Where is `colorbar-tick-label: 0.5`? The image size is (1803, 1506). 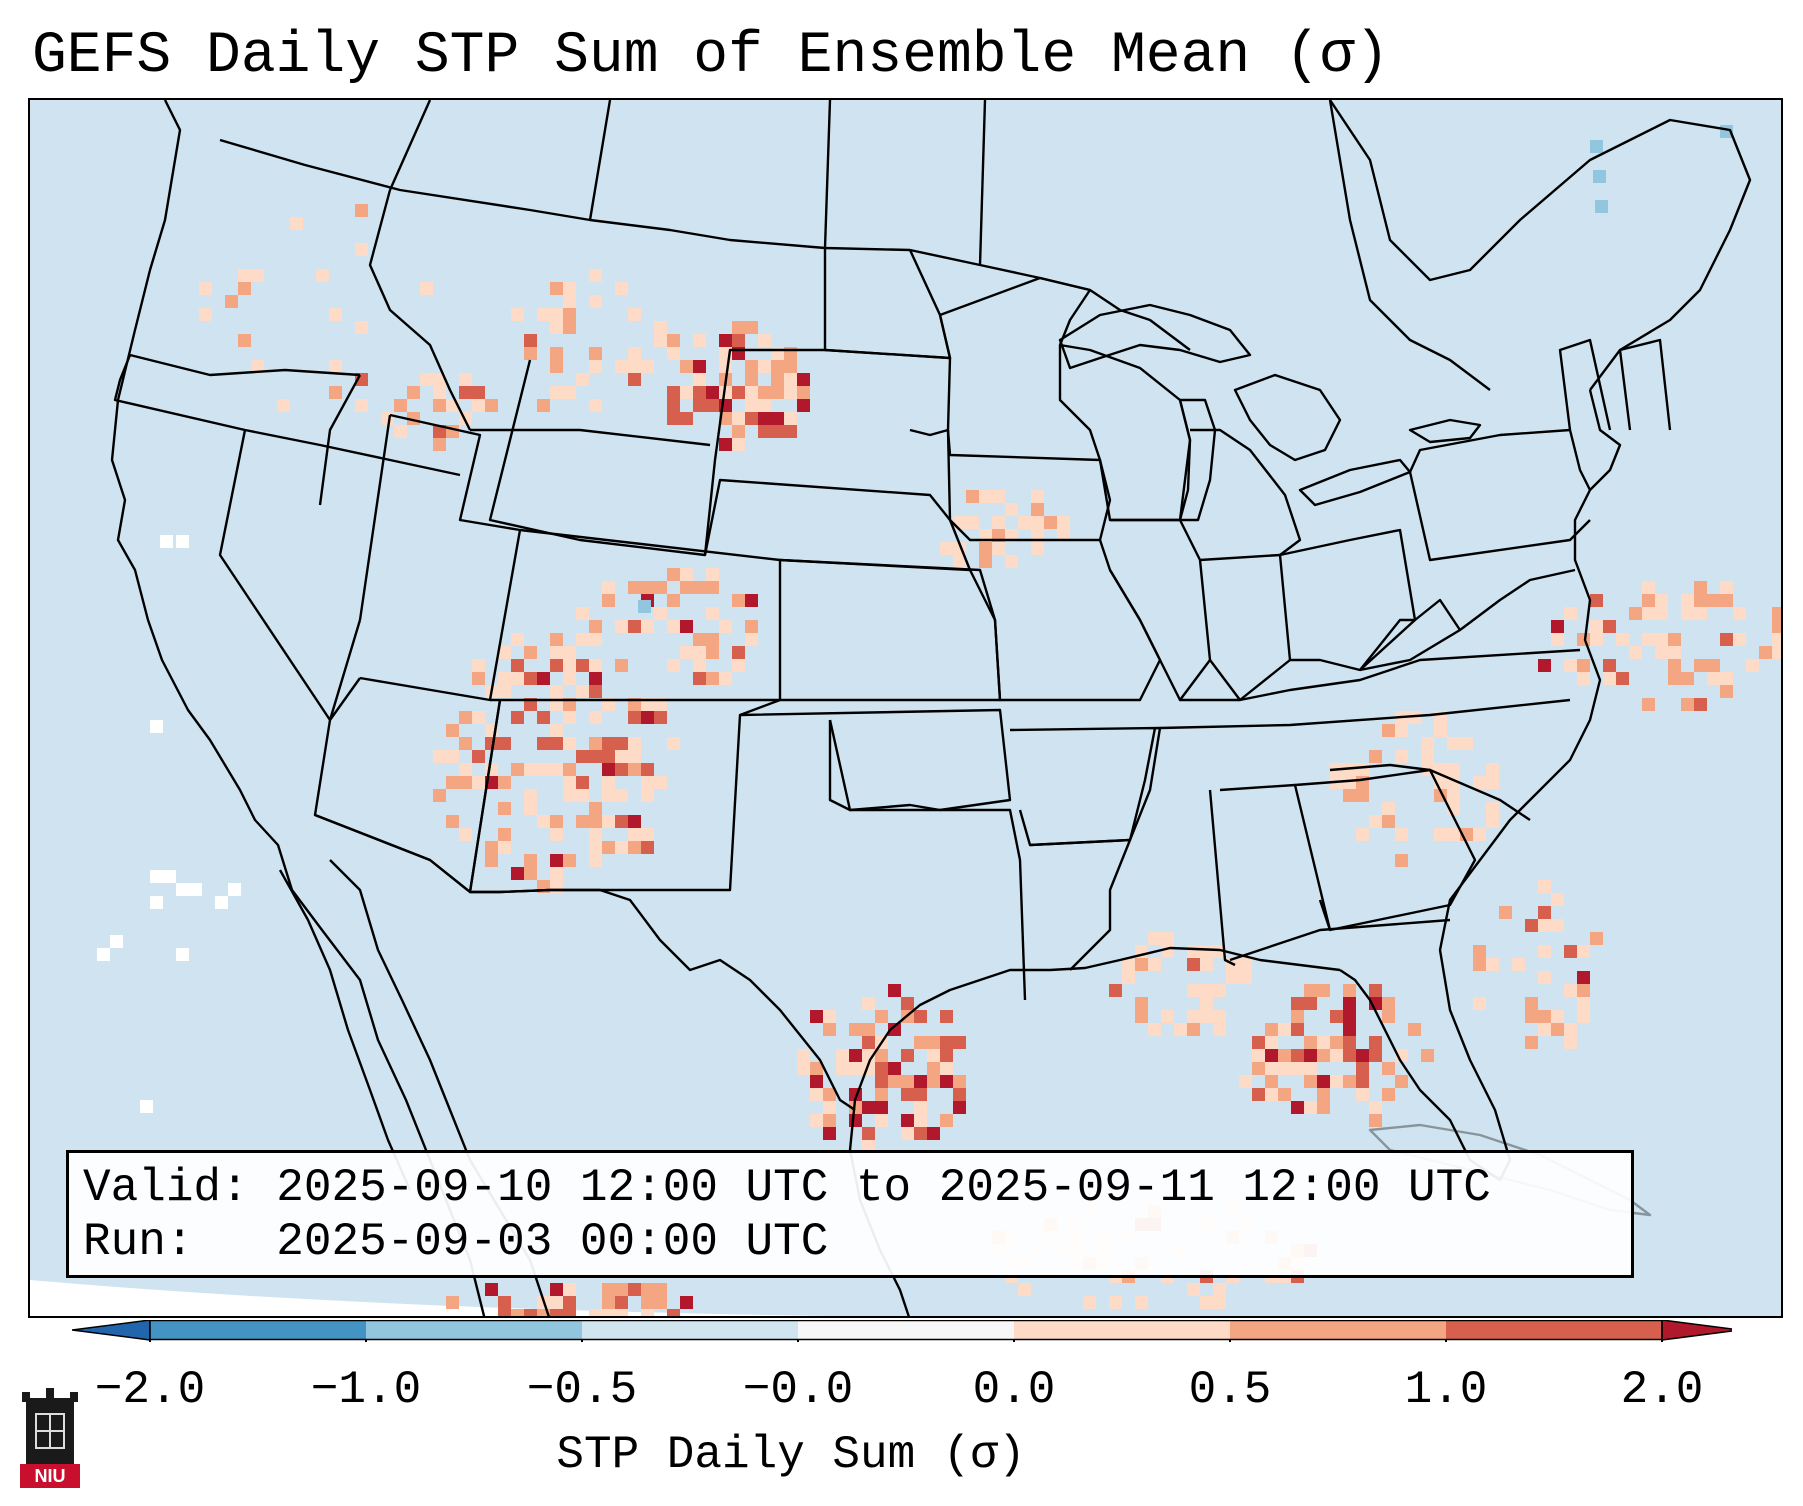 colorbar-tick-label: 0.5 is located at coordinates (1230, 1390).